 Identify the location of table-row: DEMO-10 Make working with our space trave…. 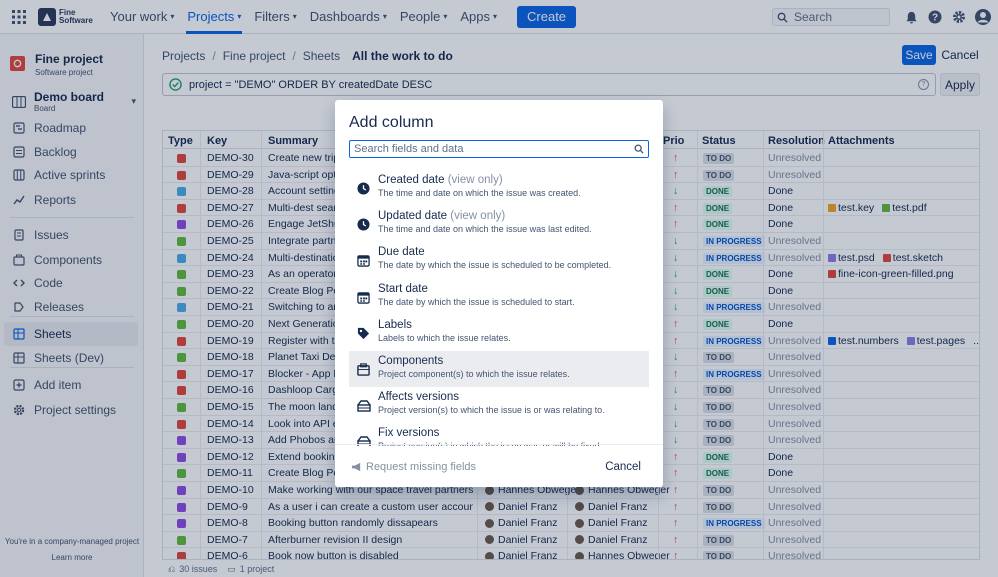
(571, 490).